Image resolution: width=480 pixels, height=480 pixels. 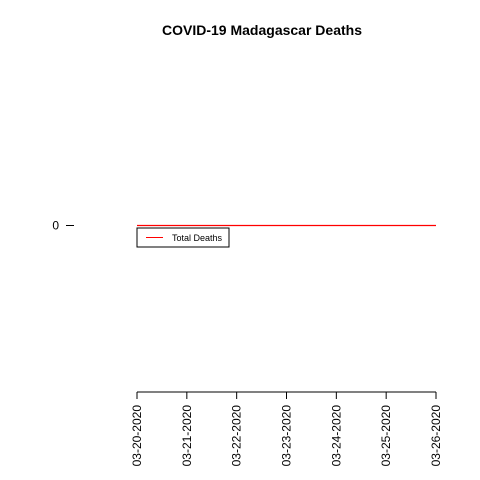 I want to click on legend-box, so click(x=183, y=237).